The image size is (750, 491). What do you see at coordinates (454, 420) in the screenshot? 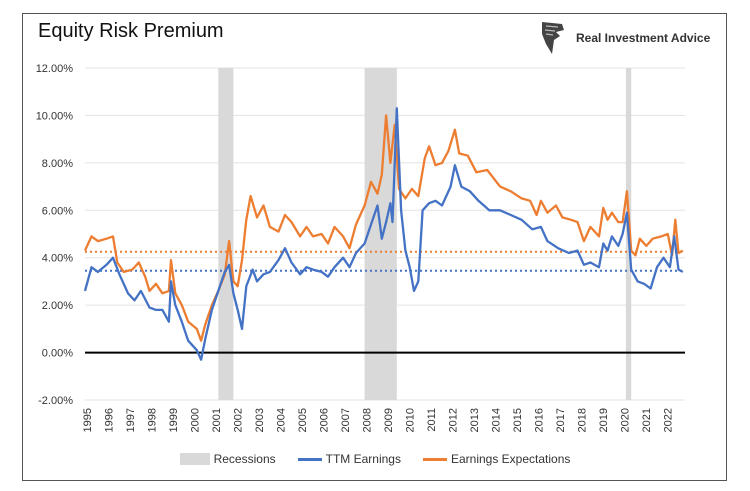
I see `x-tick-label: 2012` at bounding box center [454, 420].